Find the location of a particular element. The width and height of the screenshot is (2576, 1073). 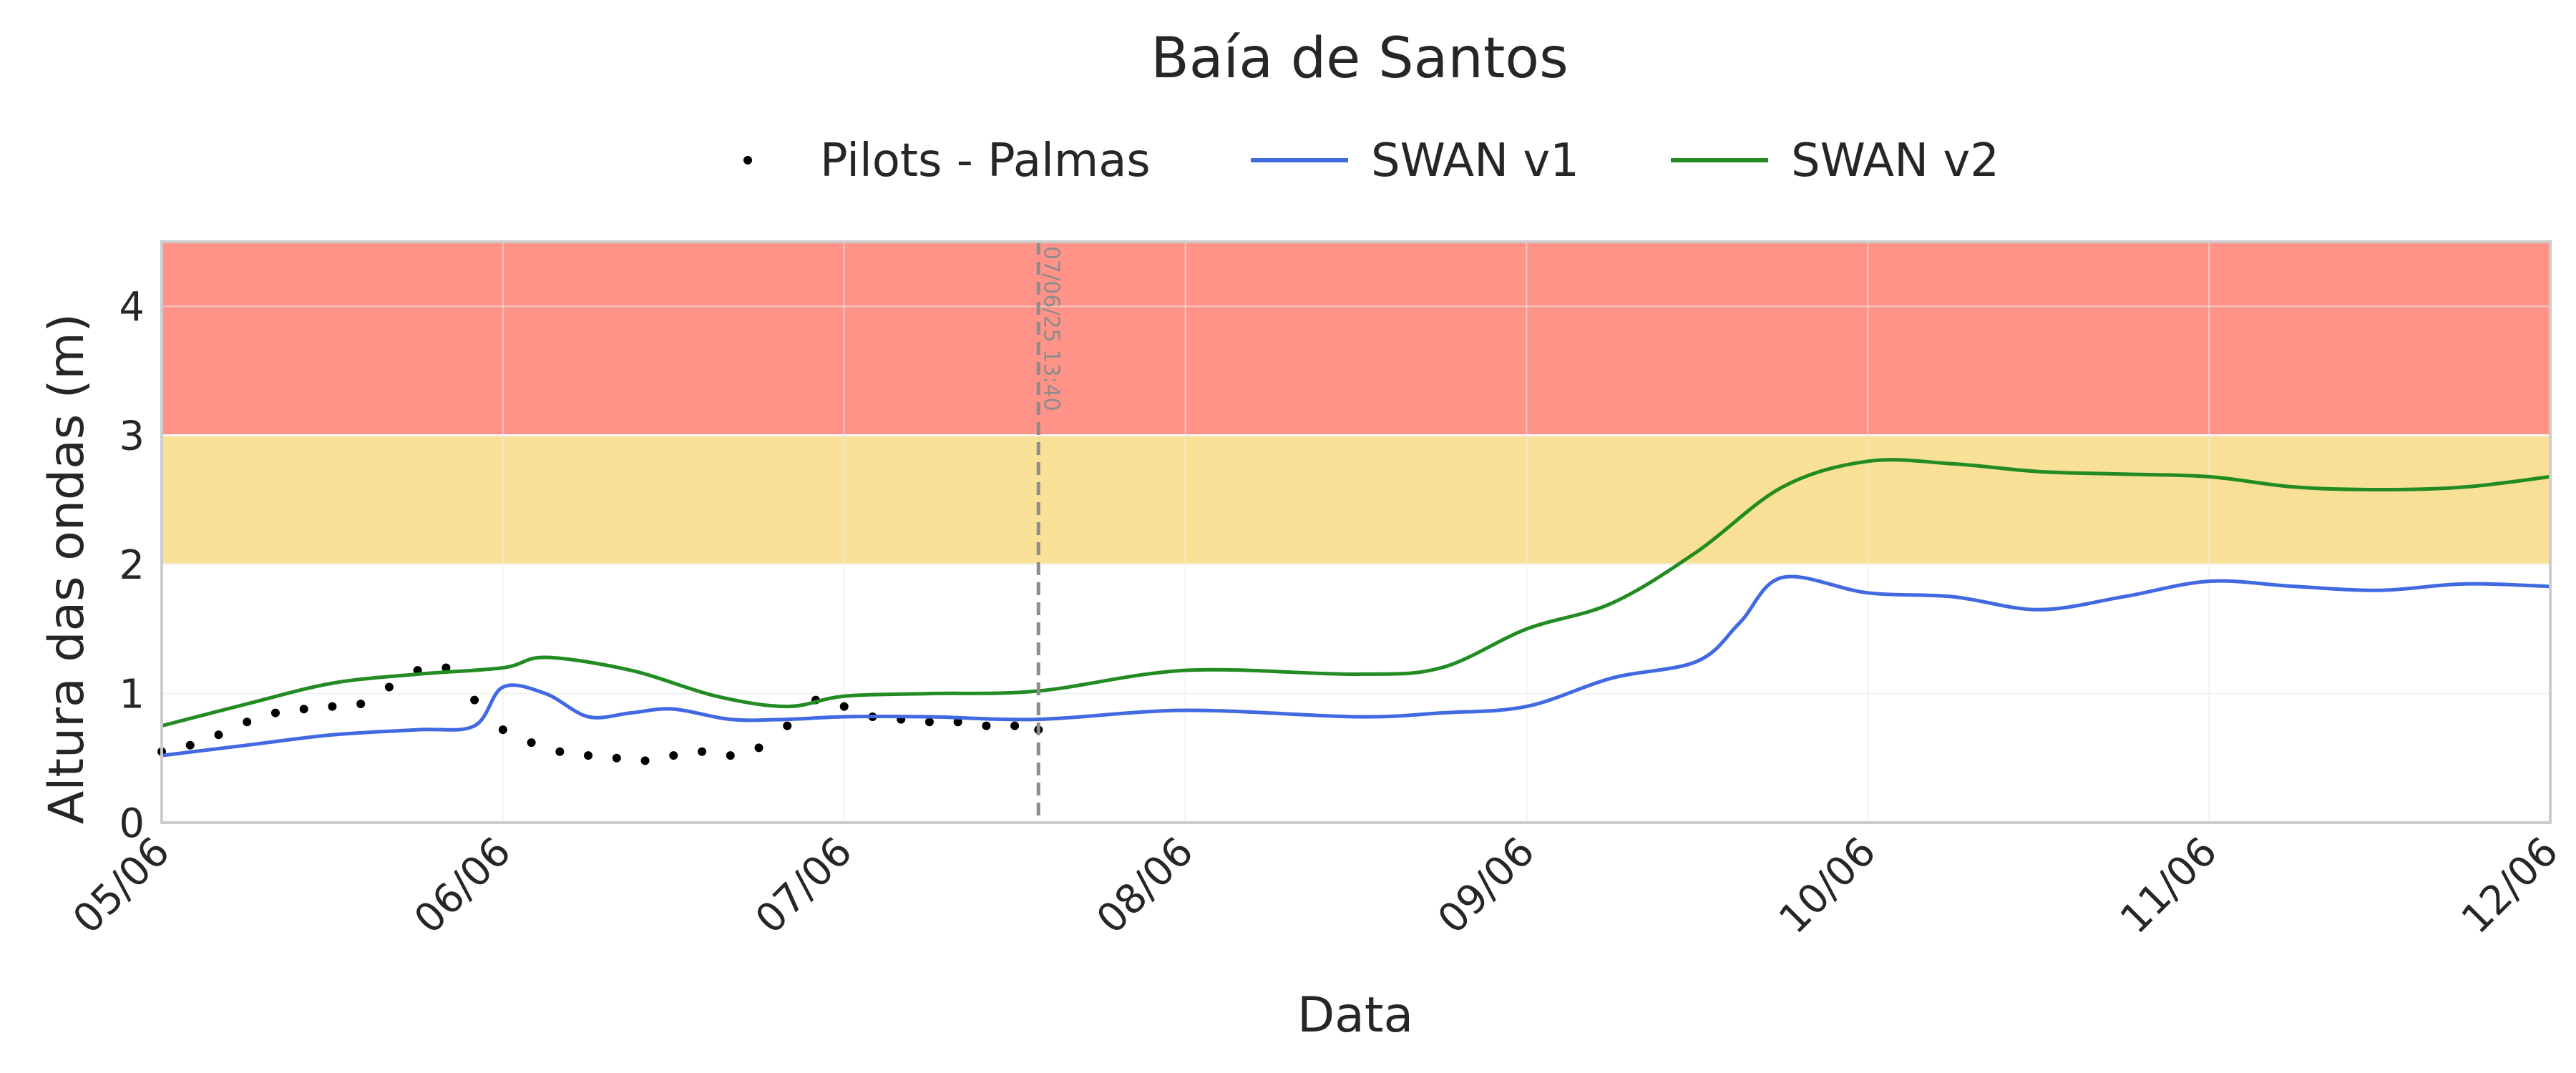

legend-label-pilots: Pilots - Palmas is located at coordinates (985, 160).